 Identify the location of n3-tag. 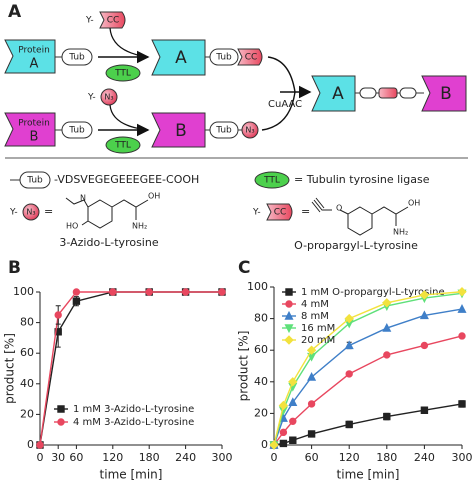
(109, 97).